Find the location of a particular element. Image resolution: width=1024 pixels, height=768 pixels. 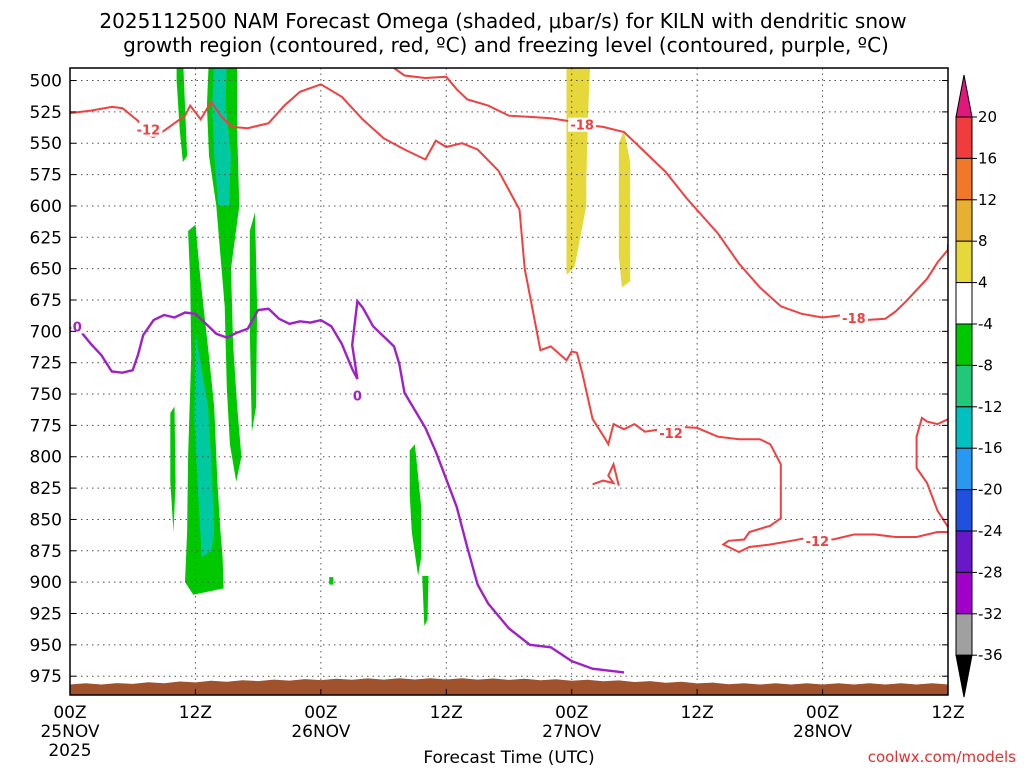

y-tick-label: 900 is located at coordinates (46, 583).